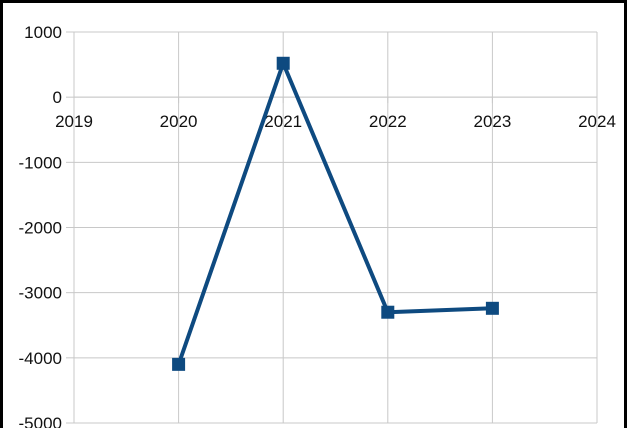 The image size is (627, 428). I want to click on x-tick-label: 2019, so click(74, 121).